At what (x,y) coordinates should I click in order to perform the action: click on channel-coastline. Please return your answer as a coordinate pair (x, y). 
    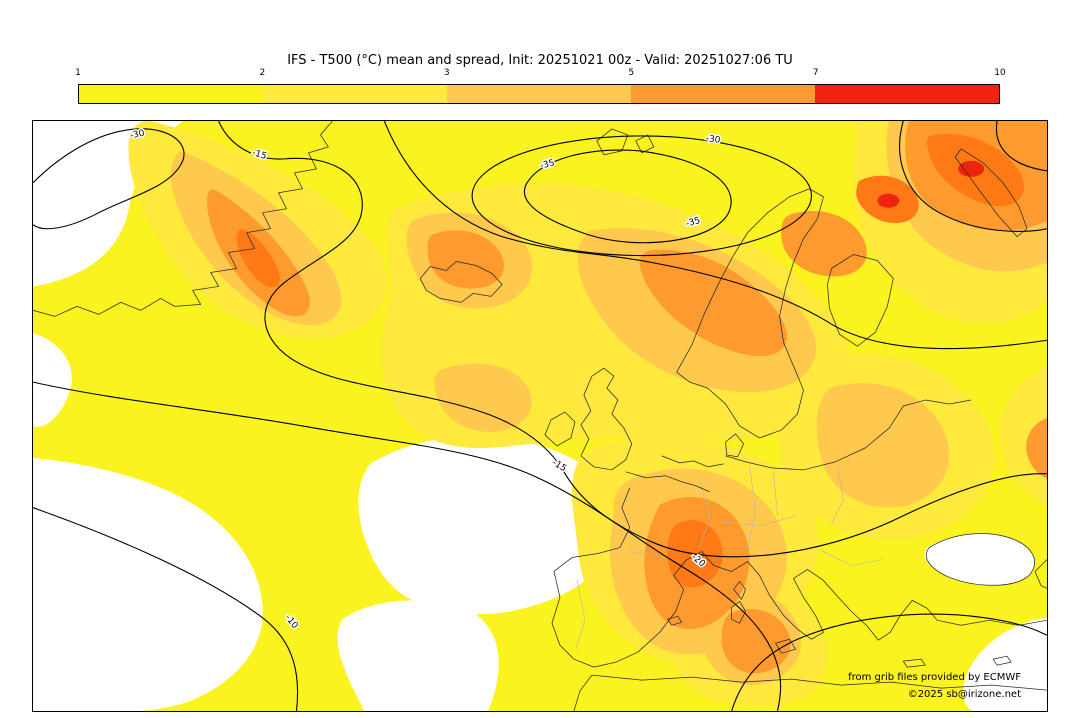
    Looking at the image, I should click on (667, 482).